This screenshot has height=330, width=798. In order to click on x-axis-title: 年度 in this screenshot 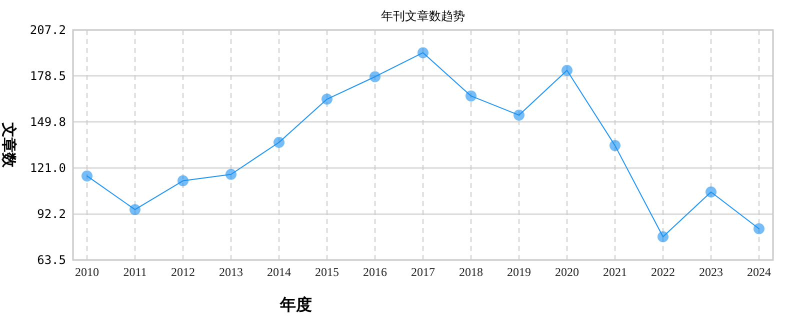, I will do `click(295, 304)`.